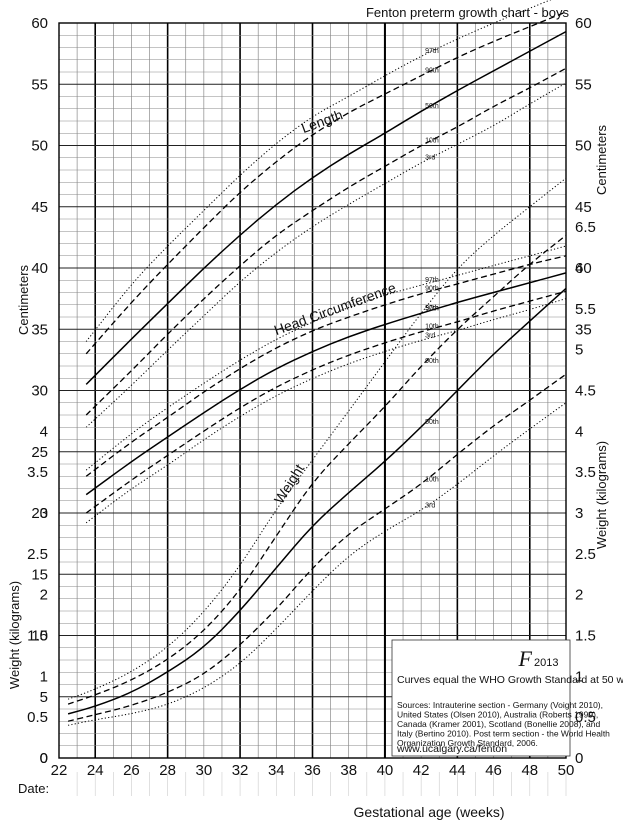 The width and height of the screenshot is (623, 838). I want to click on right-kg-tick-label: 3, so click(579, 513).